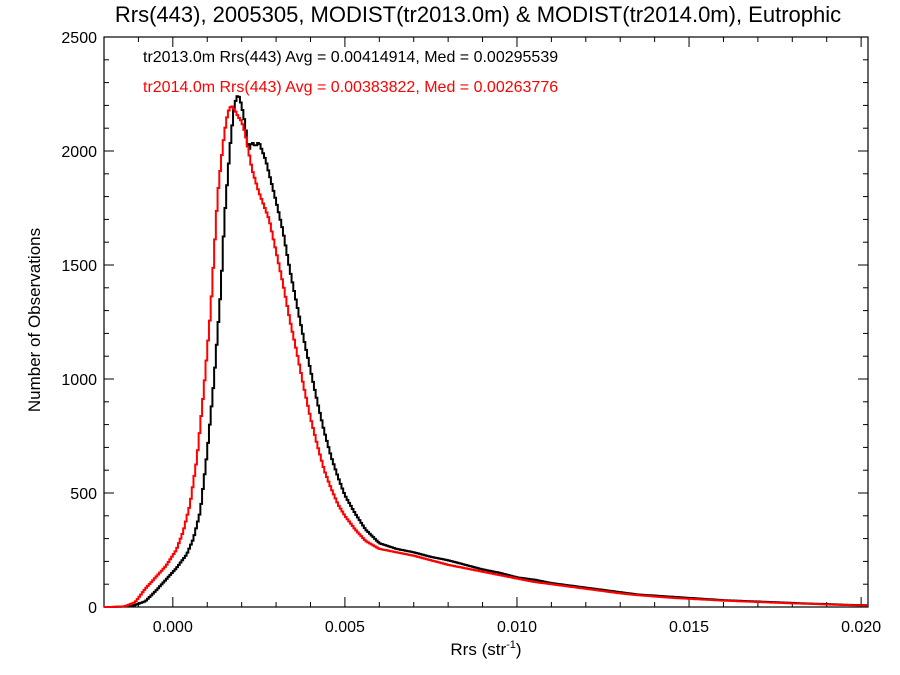  What do you see at coordinates (519, 649) in the screenshot?
I see `x-axis-label-end: )` at bounding box center [519, 649].